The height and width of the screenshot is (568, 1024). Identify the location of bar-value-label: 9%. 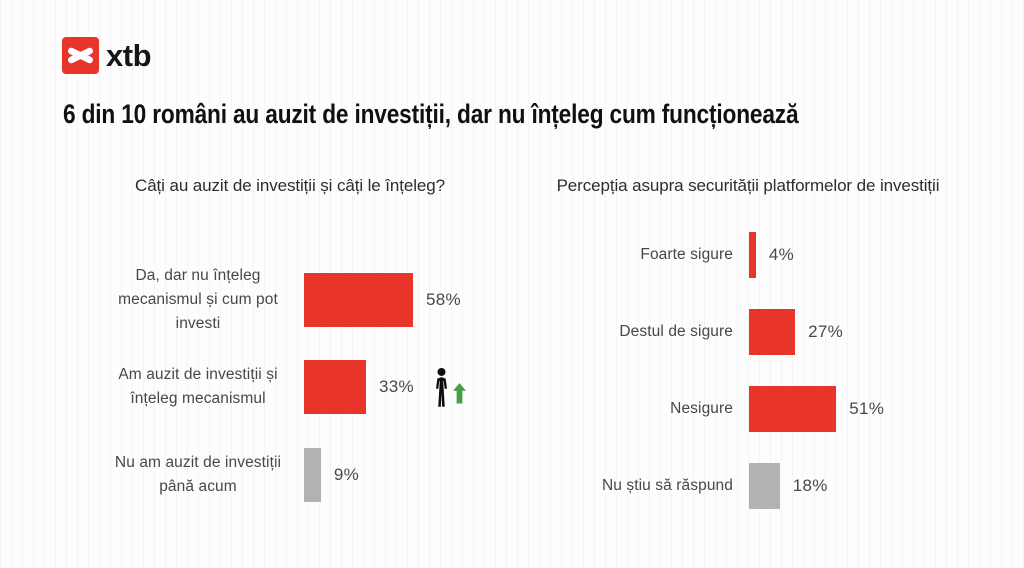
(346, 474).